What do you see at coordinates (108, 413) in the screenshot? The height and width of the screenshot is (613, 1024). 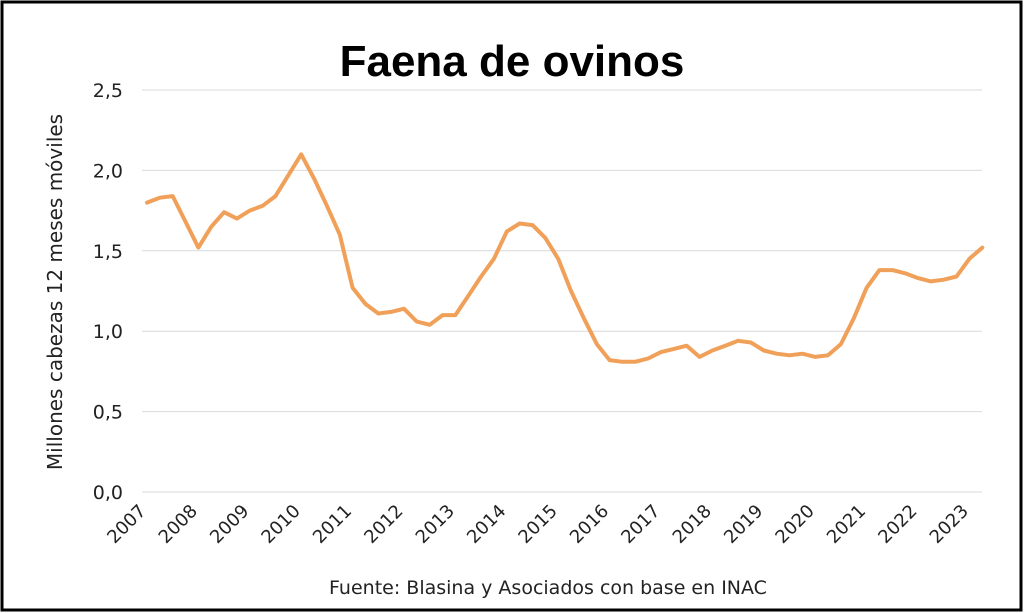 I see `y-tick-label: 0,5` at bounding box center [108, 413].